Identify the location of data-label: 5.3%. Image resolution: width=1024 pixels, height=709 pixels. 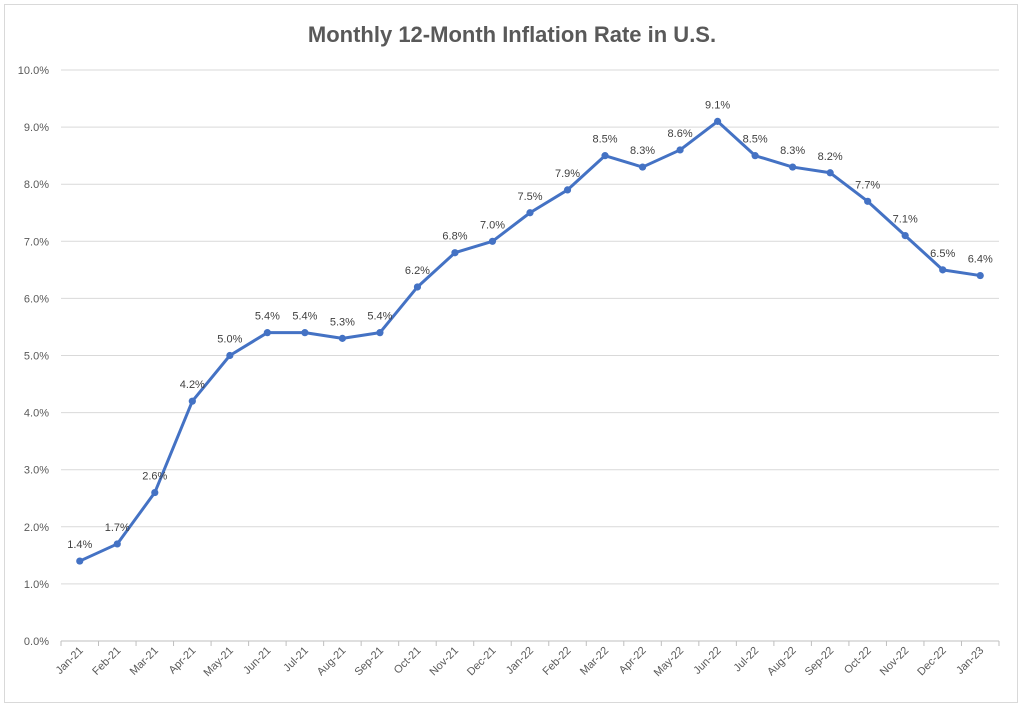
(342, 322).